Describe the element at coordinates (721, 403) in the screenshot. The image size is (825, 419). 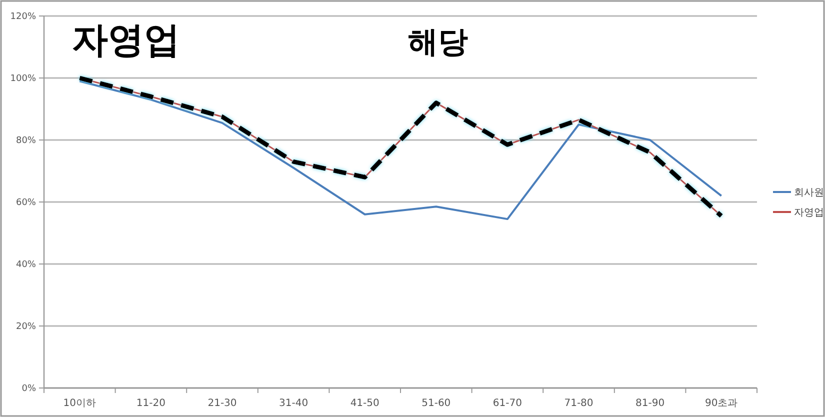
I see `x-tick-label: 90초과` at that location.